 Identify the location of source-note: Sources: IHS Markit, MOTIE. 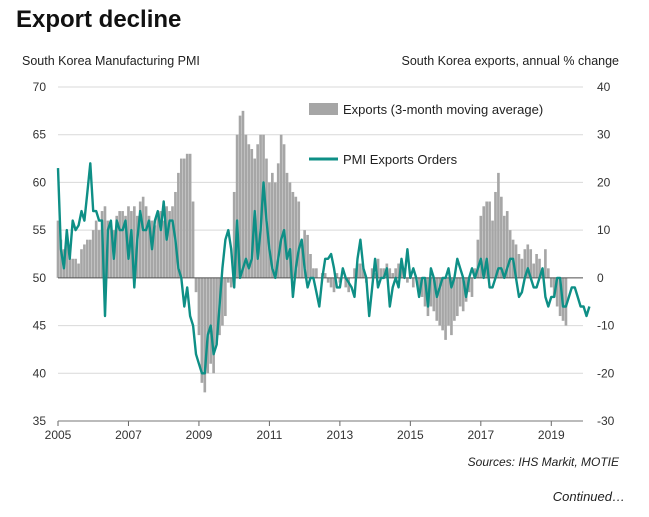
(543, 462).